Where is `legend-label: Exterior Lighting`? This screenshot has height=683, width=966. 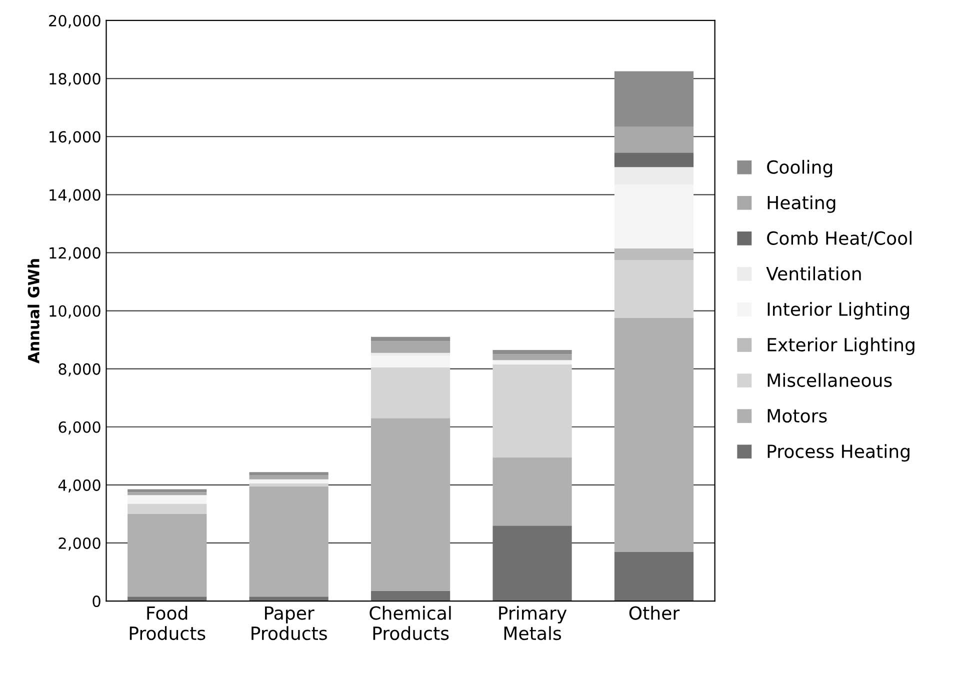
legend-label: Exterior Lighting is located at coordinates (841, 347).